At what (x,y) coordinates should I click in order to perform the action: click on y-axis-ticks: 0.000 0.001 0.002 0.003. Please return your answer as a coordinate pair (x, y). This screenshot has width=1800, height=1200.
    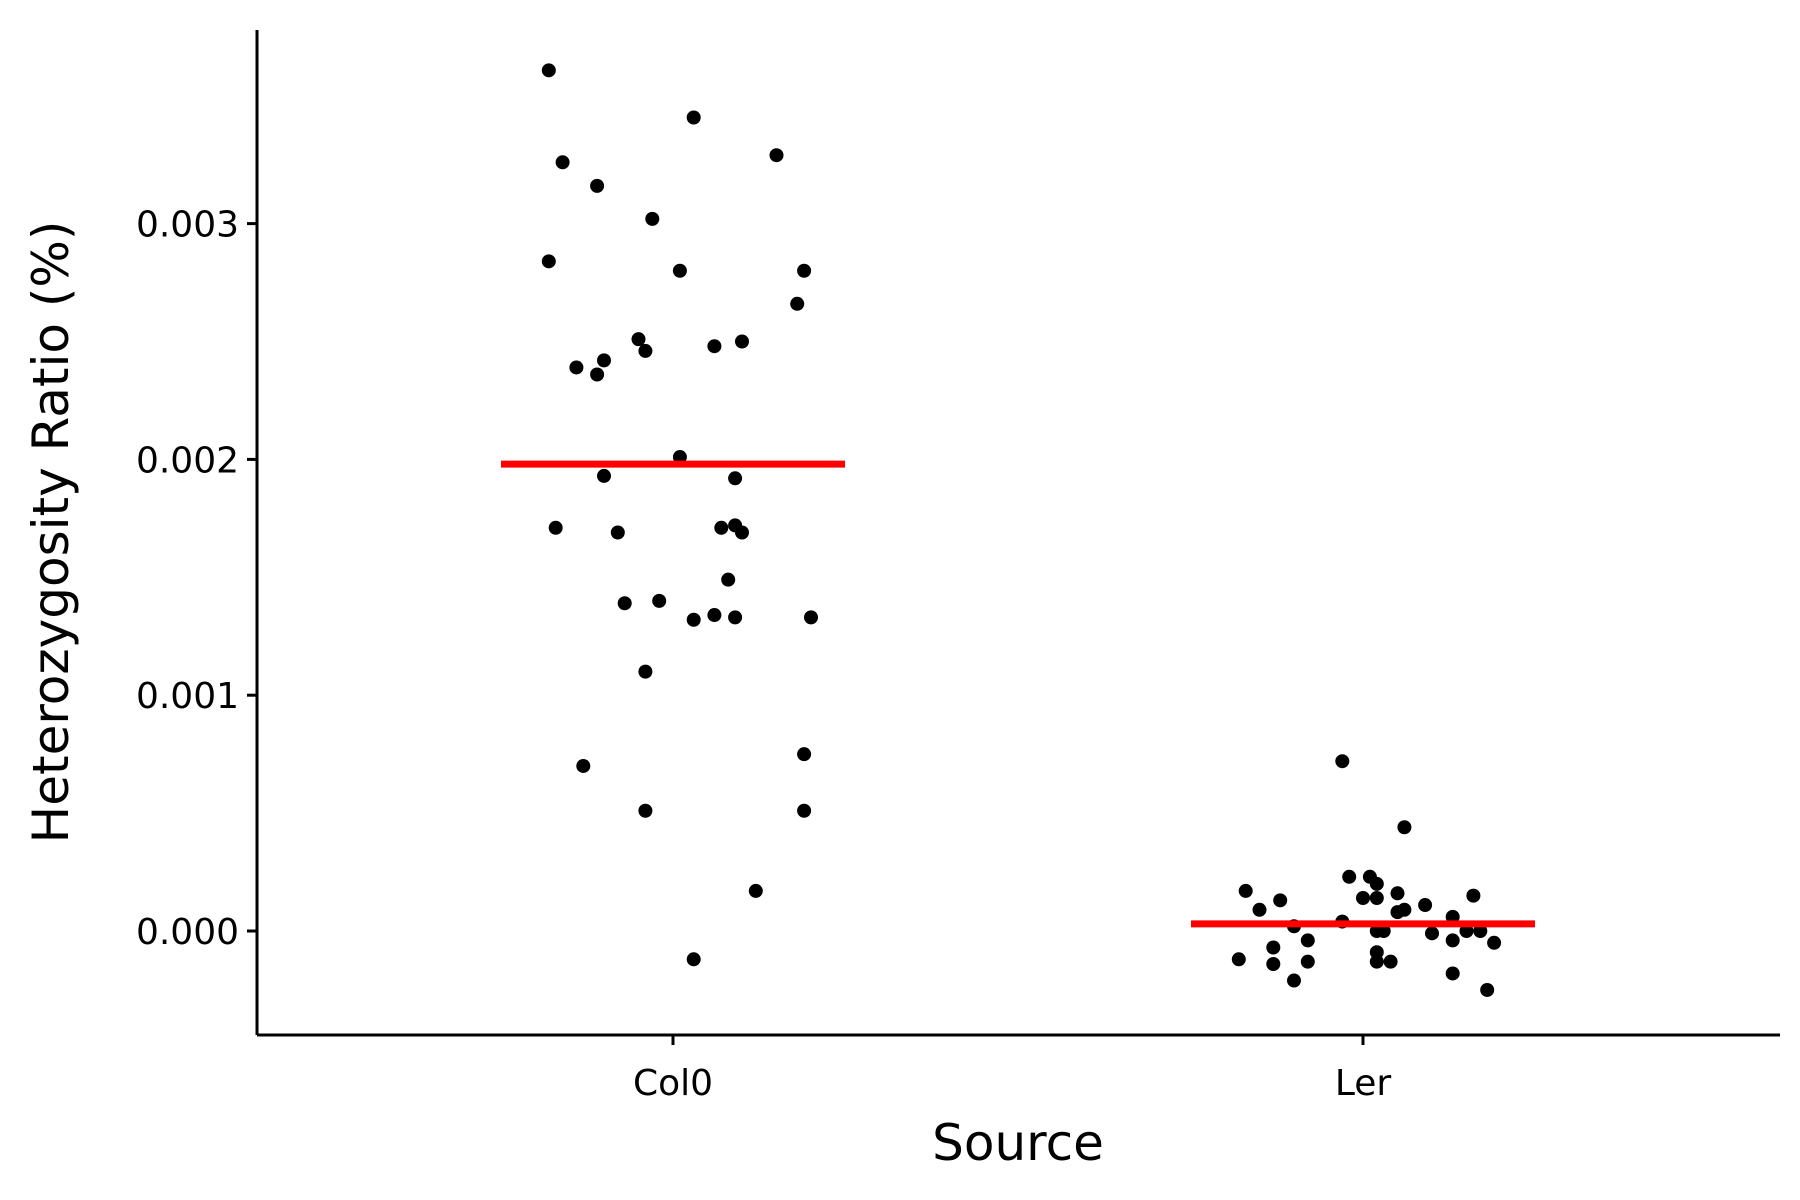
    Looking at the image, I should click on (196, 579).